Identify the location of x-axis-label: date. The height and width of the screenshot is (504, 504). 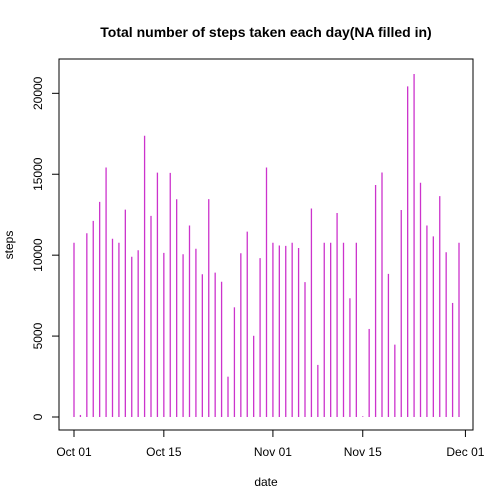
(266, 482).